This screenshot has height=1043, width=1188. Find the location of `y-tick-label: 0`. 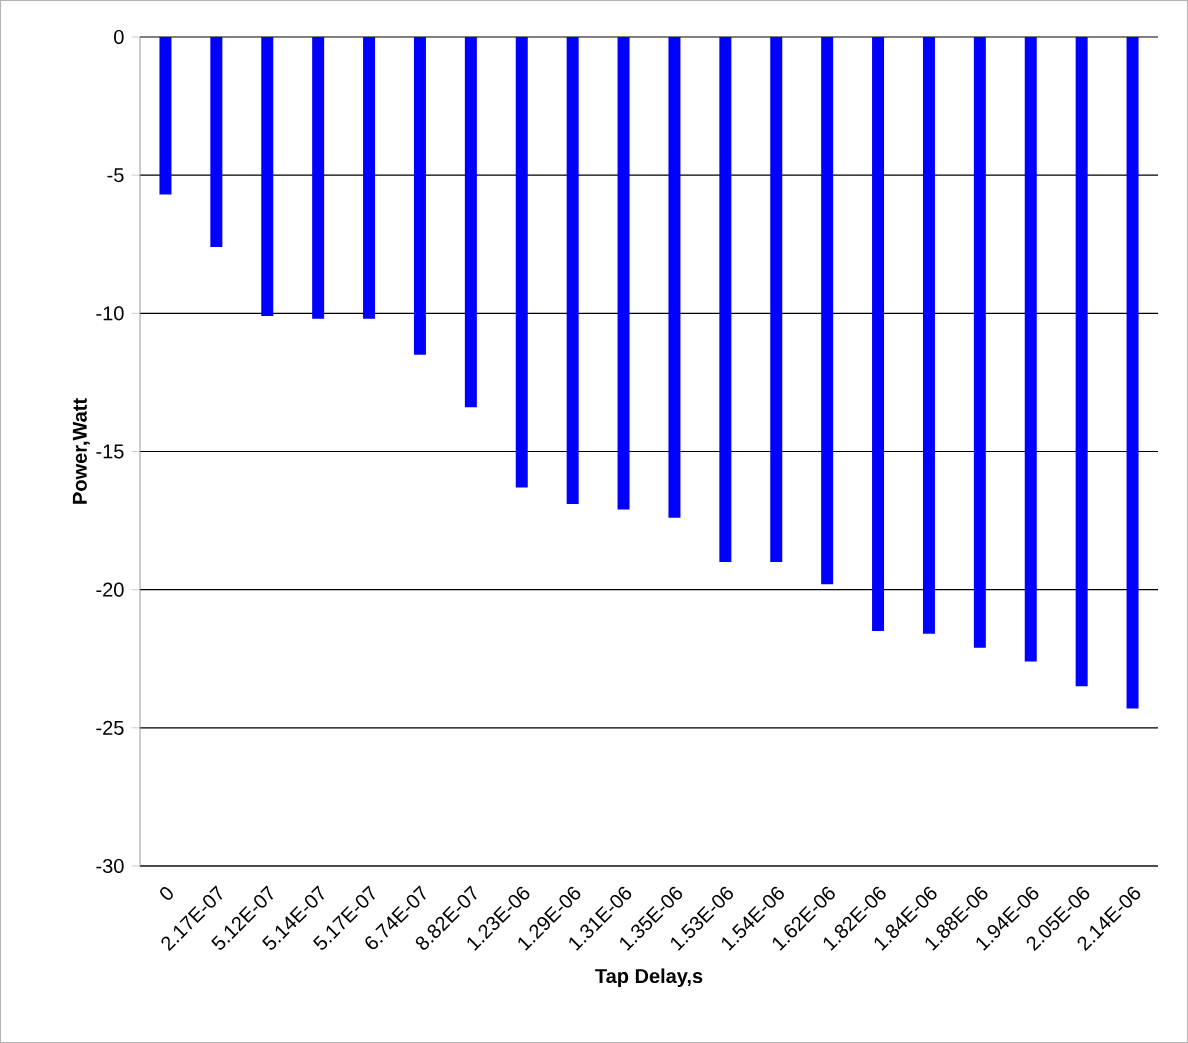

y-tick-label: 0 is located at coordinates (119, 37).